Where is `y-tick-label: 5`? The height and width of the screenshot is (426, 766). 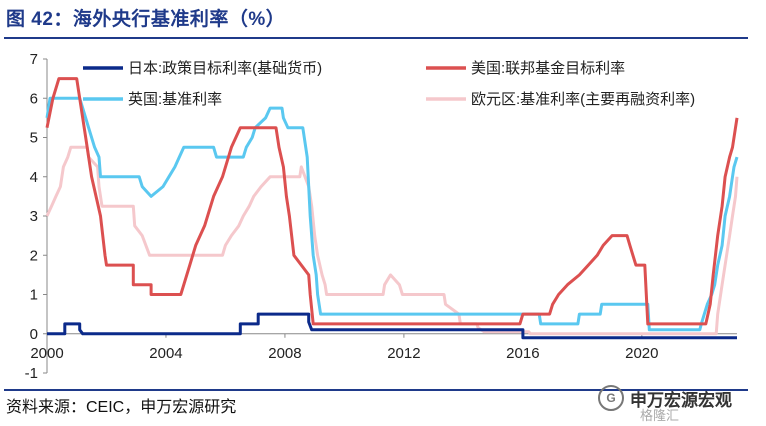 y-tick-label: 5 is located at coordinates (34, 138).